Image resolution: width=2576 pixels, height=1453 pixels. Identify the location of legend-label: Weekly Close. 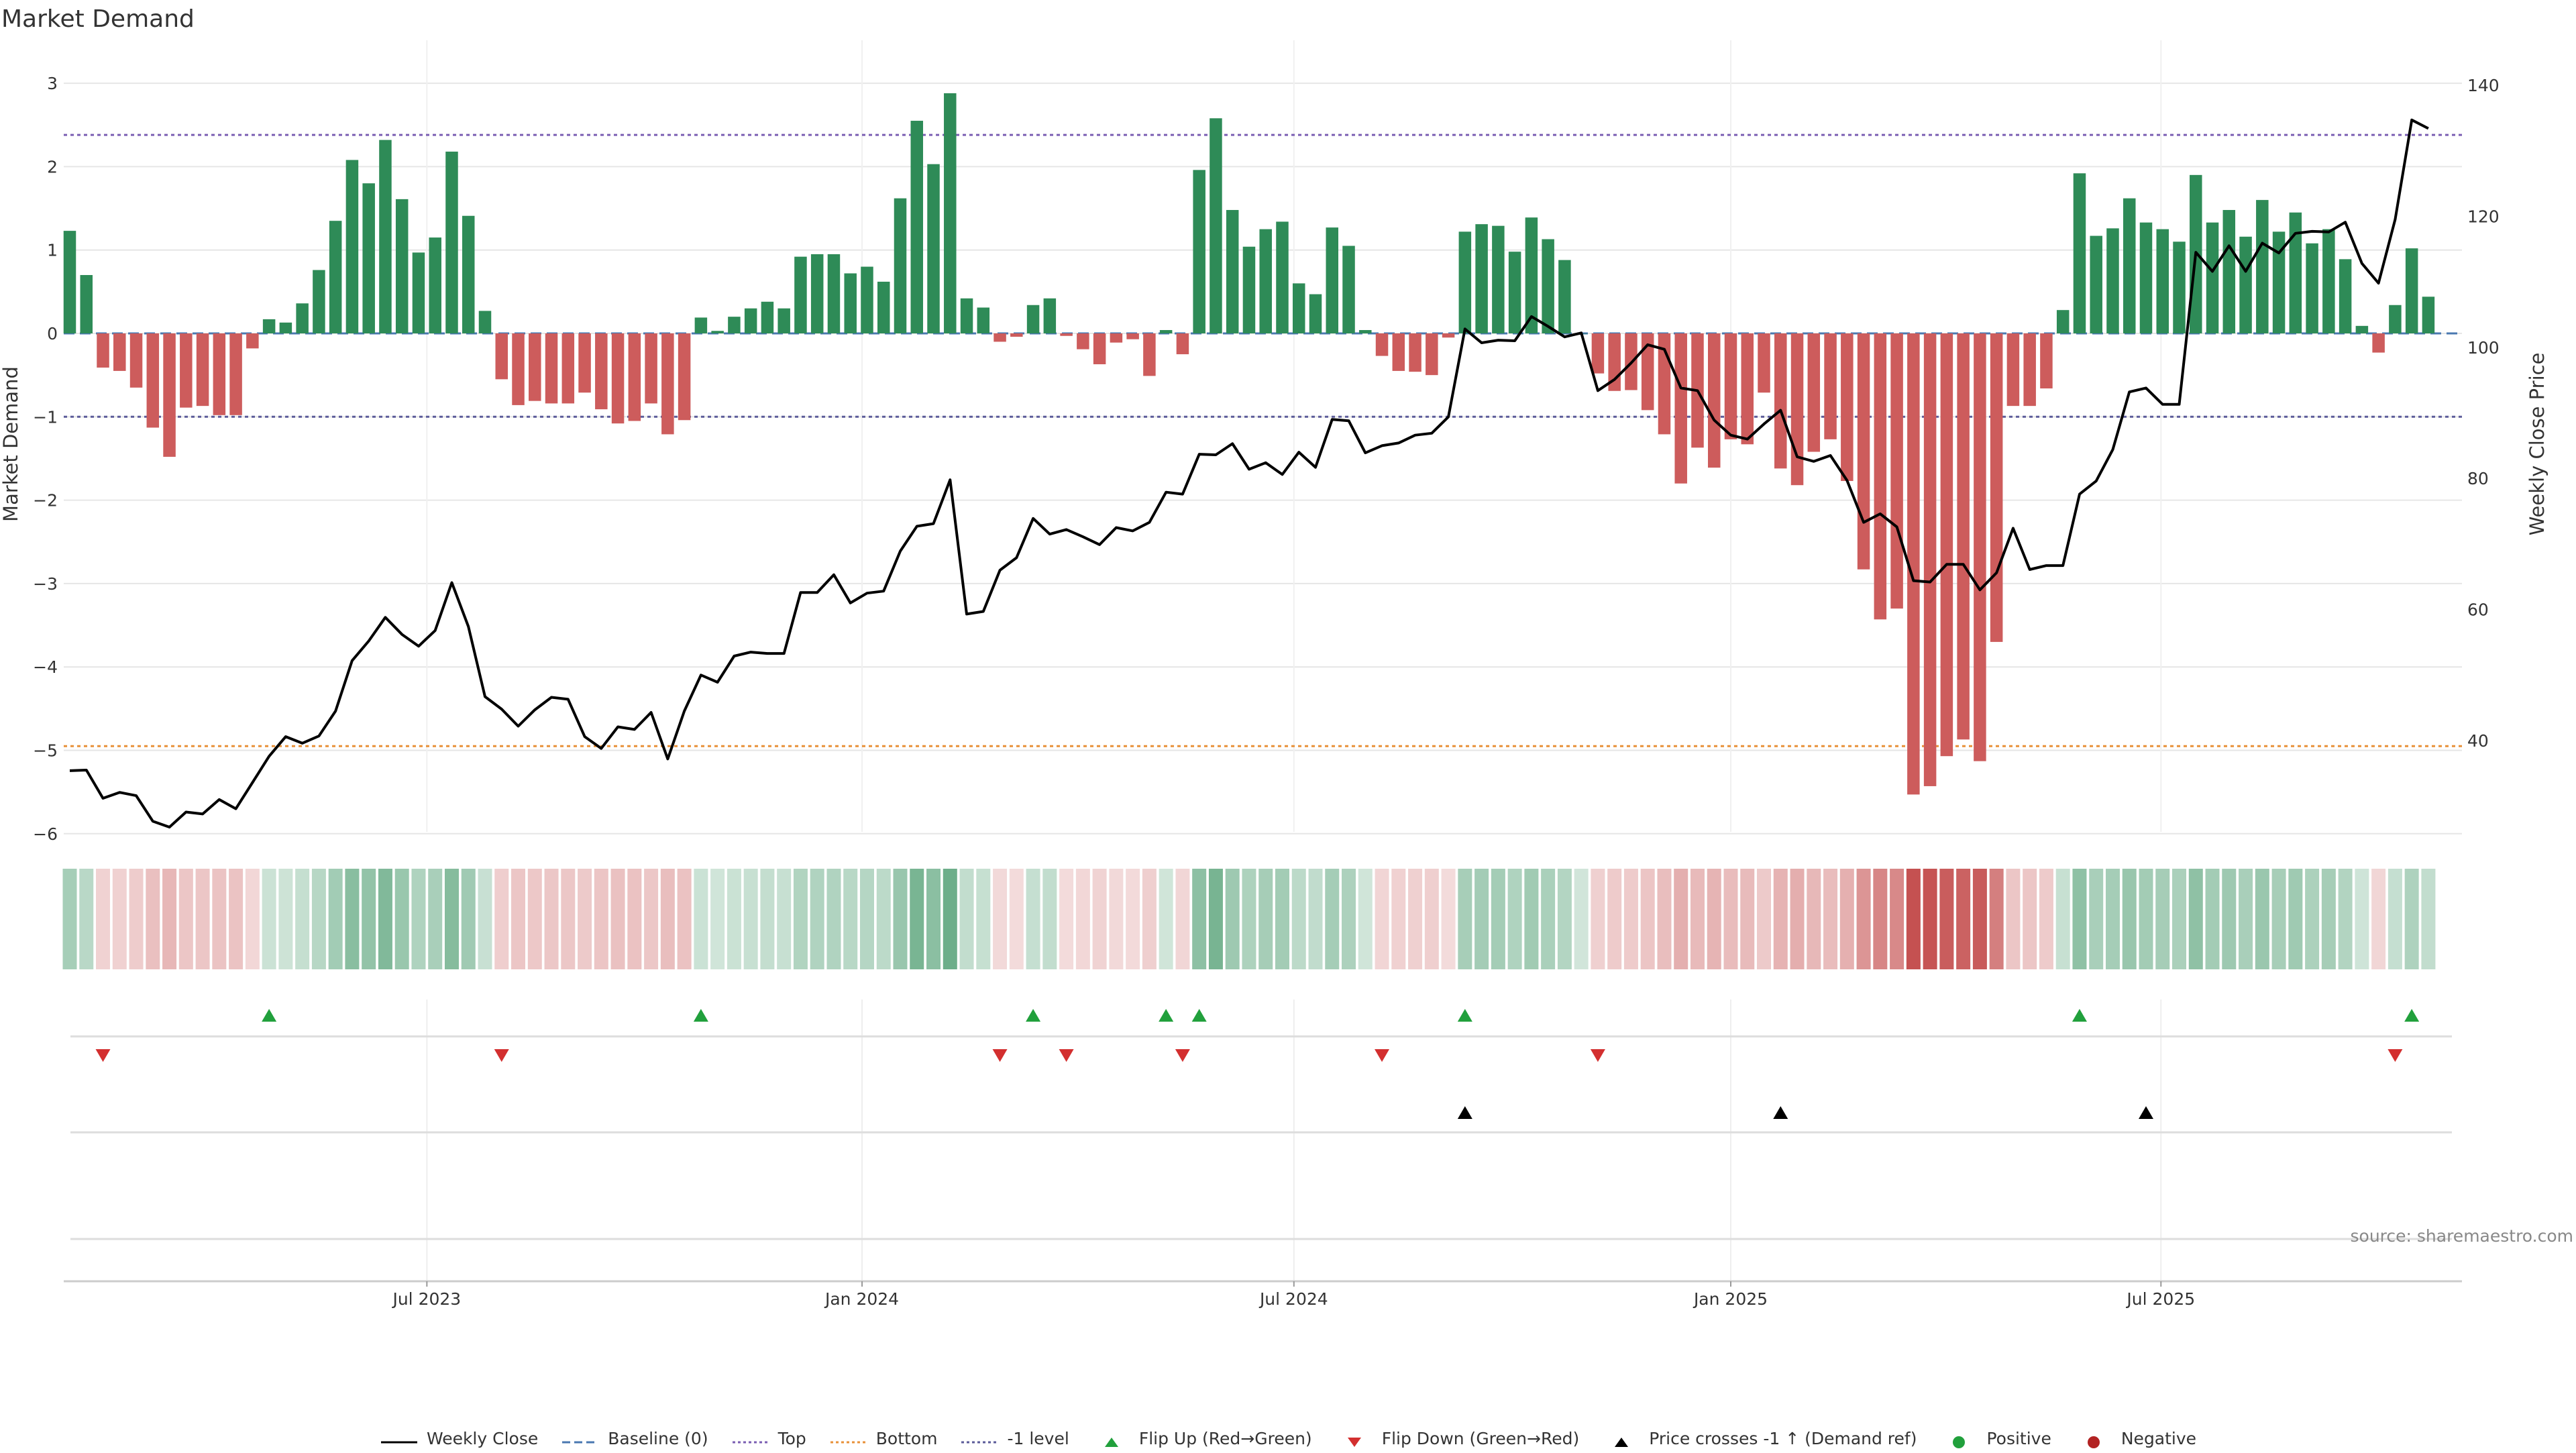
(482, 1438).